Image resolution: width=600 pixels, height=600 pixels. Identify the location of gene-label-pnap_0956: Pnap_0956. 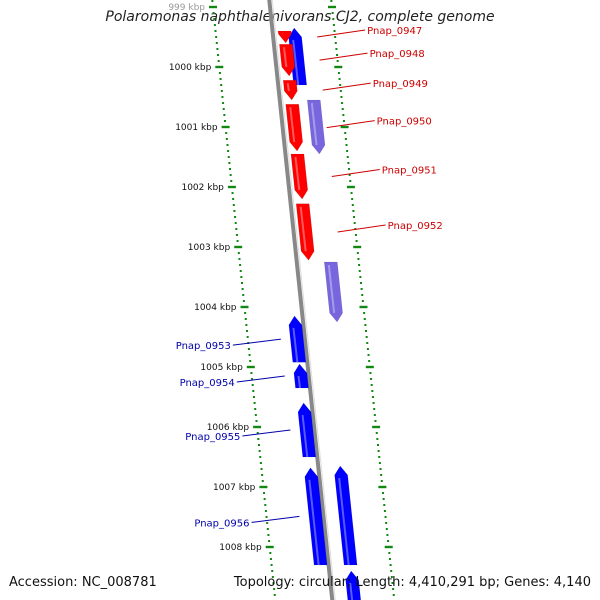
(221, 523).